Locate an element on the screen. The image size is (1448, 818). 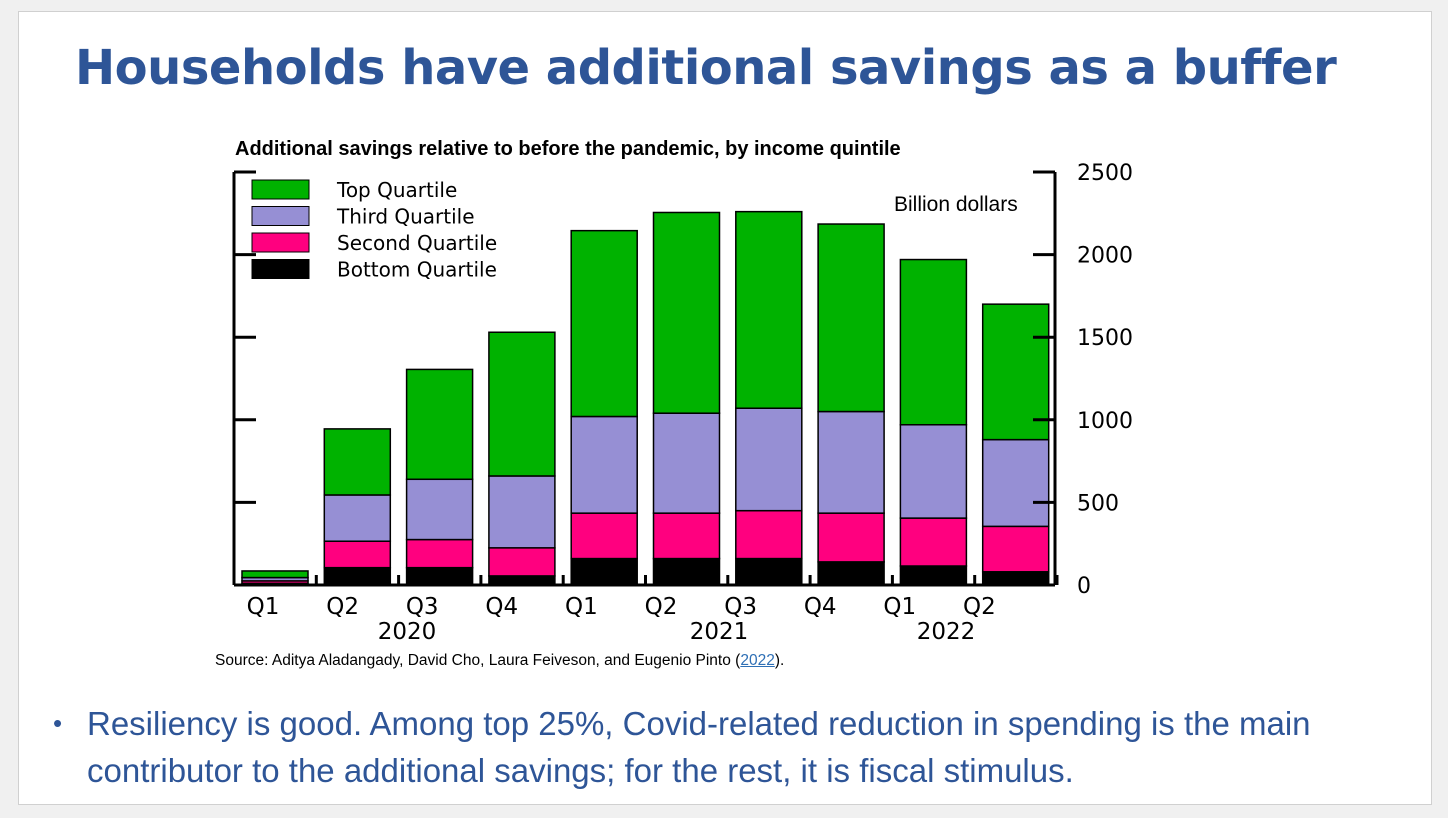
legend-label-third-quartile: Third Quartile is located at coordinates (405, 217).